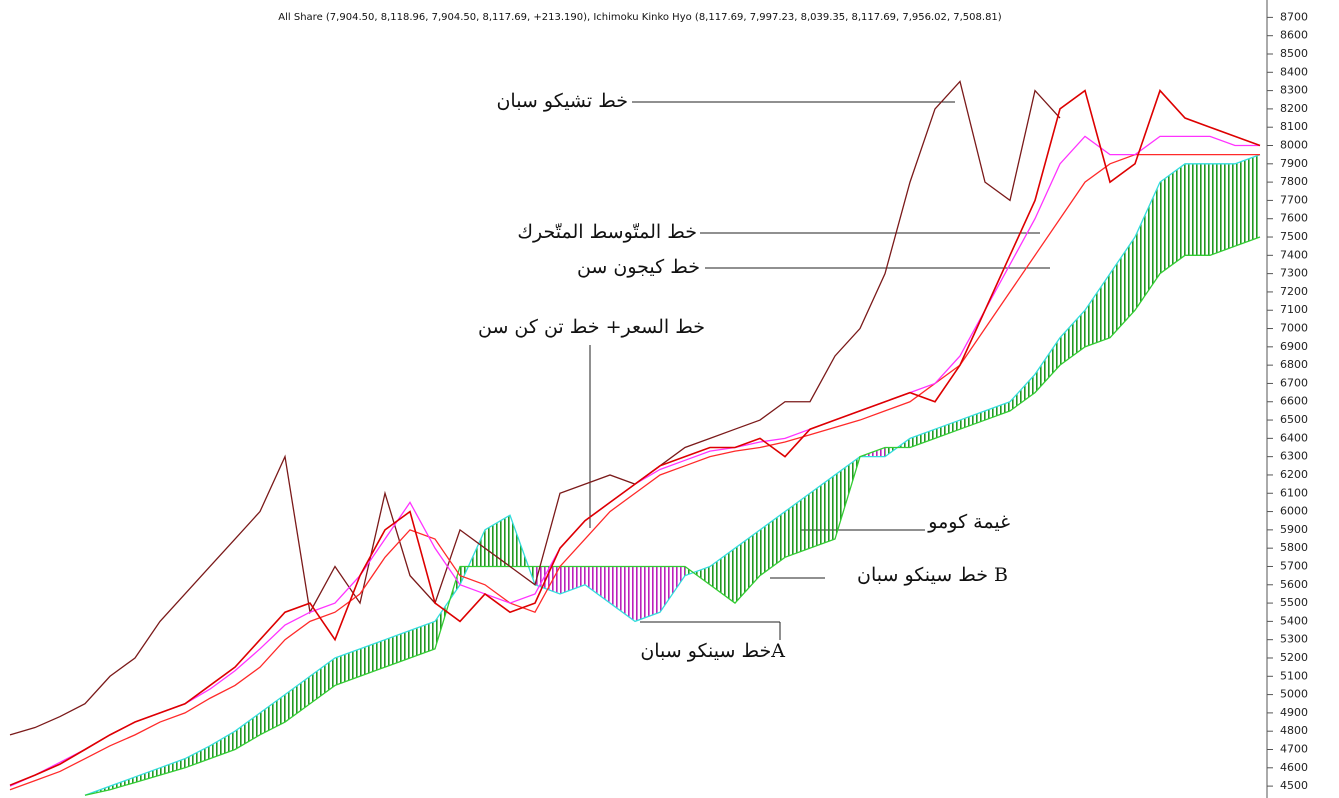 This screenshot has height=798, width=1339. Describe the element at coordinates (1294, 767) in the screenshot. I see `y-tick-label: 4600` at that location.